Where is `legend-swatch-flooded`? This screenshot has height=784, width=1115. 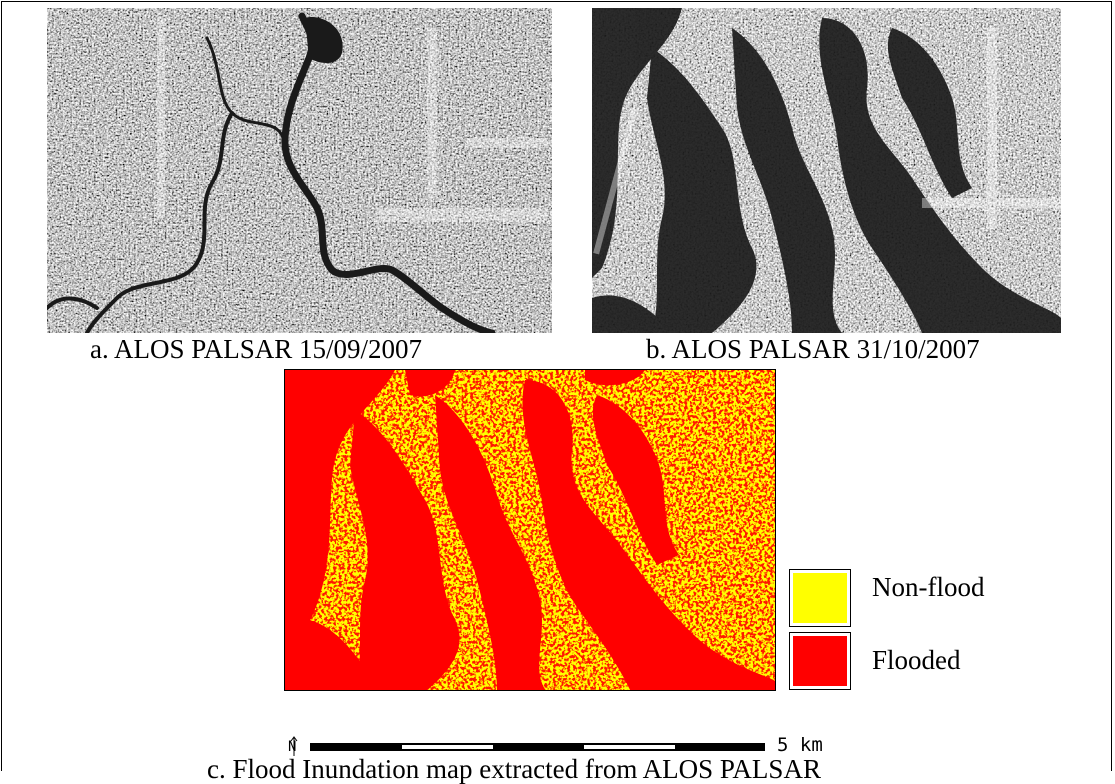
legend-swatch-flooded is located at coordinates (820, 661).